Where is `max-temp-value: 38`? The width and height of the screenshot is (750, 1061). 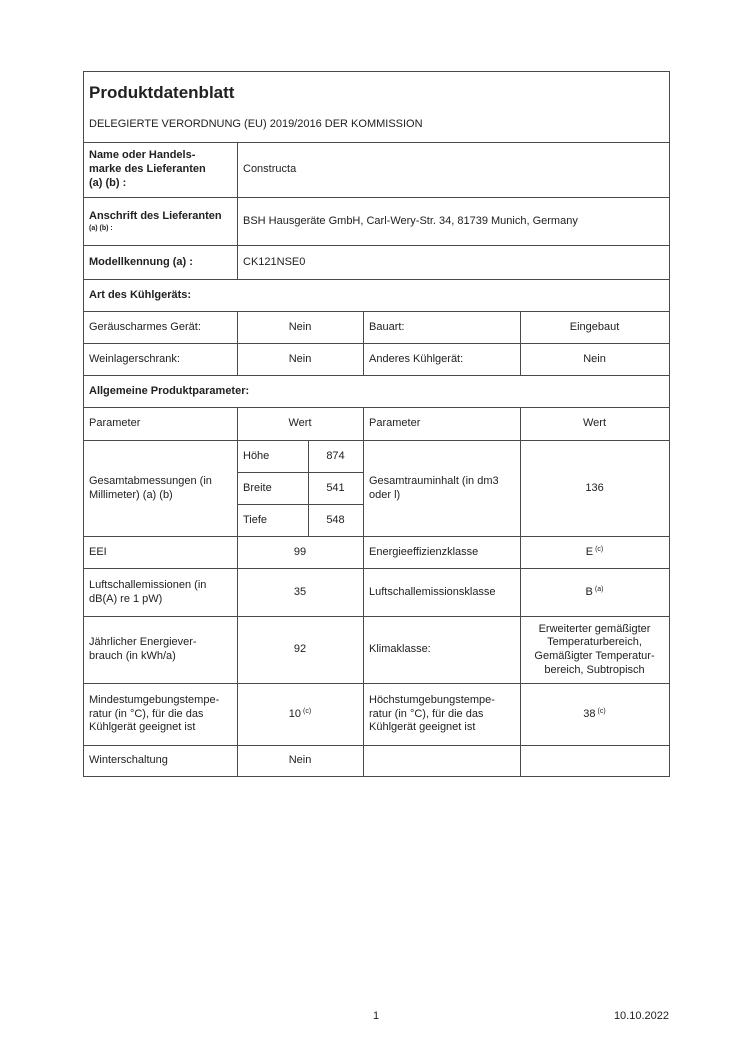 max-temp-value: 38 is located at coordinates (589, 713).